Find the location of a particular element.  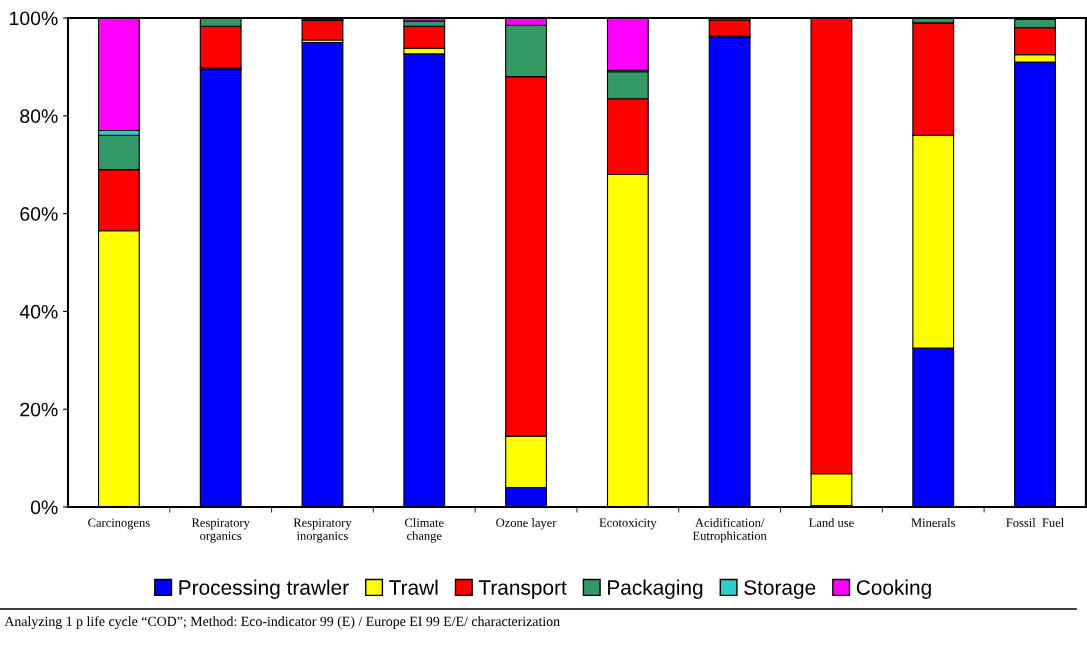

x-tick-label: Minerals is located at coordinates (933, 522).